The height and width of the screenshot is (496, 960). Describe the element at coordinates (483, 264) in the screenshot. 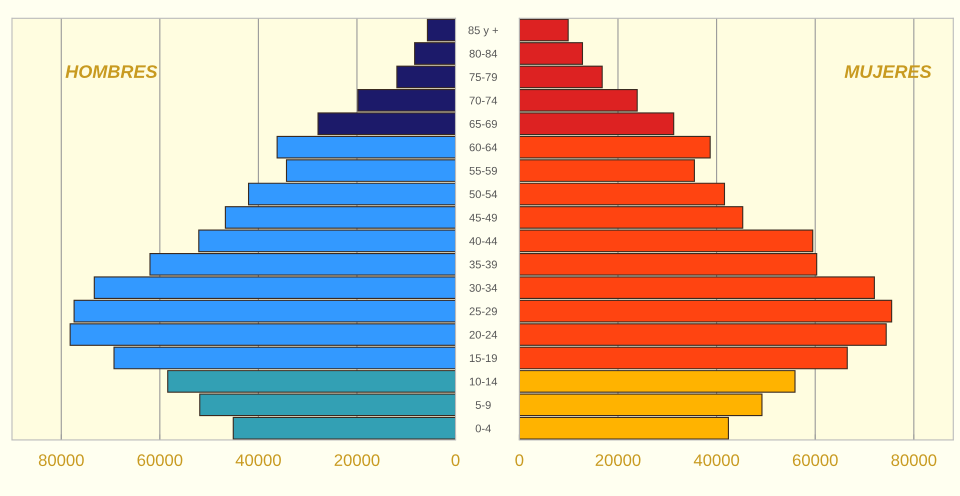

I see `y-tick-label: 35-39` at that location.